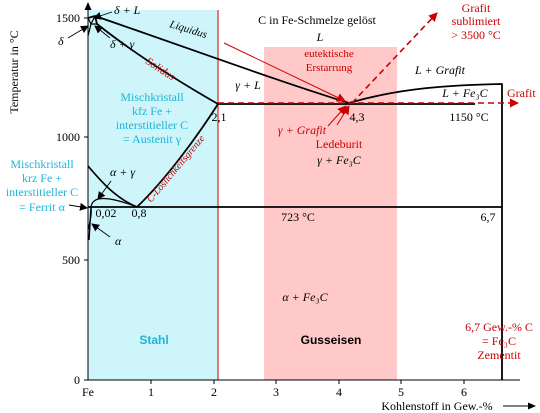 The image size is (540, 413). What do you see at coordinates (78, 206) in the screenshot?
I see `ferrit-arrow` at bounding box center [78, 206].